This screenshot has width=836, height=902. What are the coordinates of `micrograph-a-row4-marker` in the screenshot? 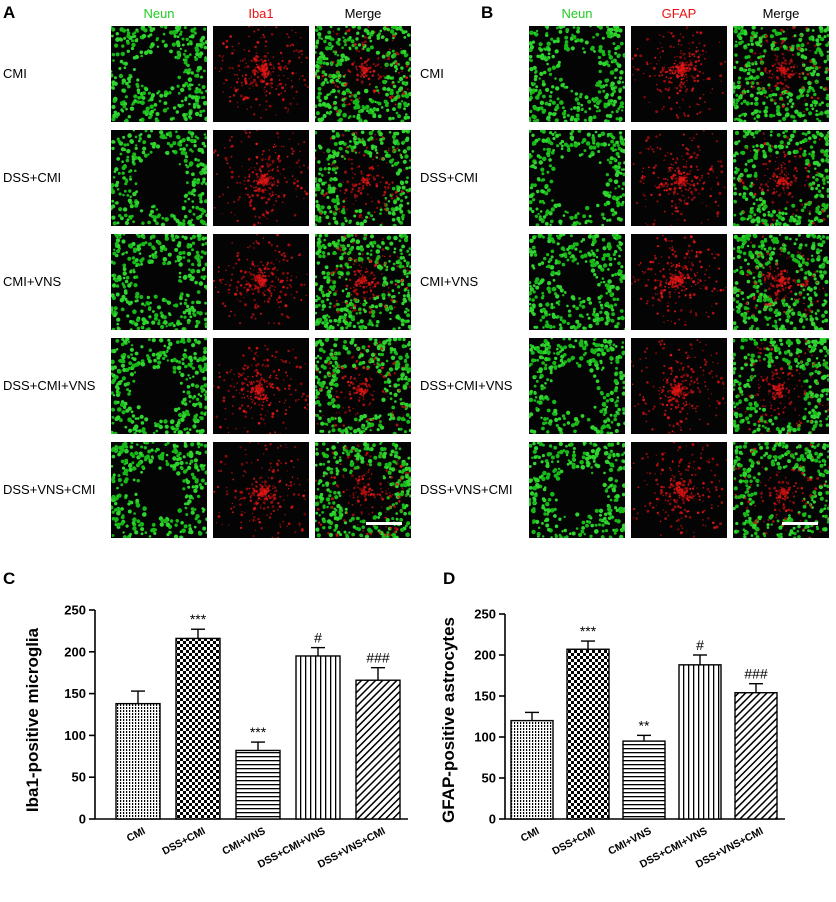 It's located at (261, 386).